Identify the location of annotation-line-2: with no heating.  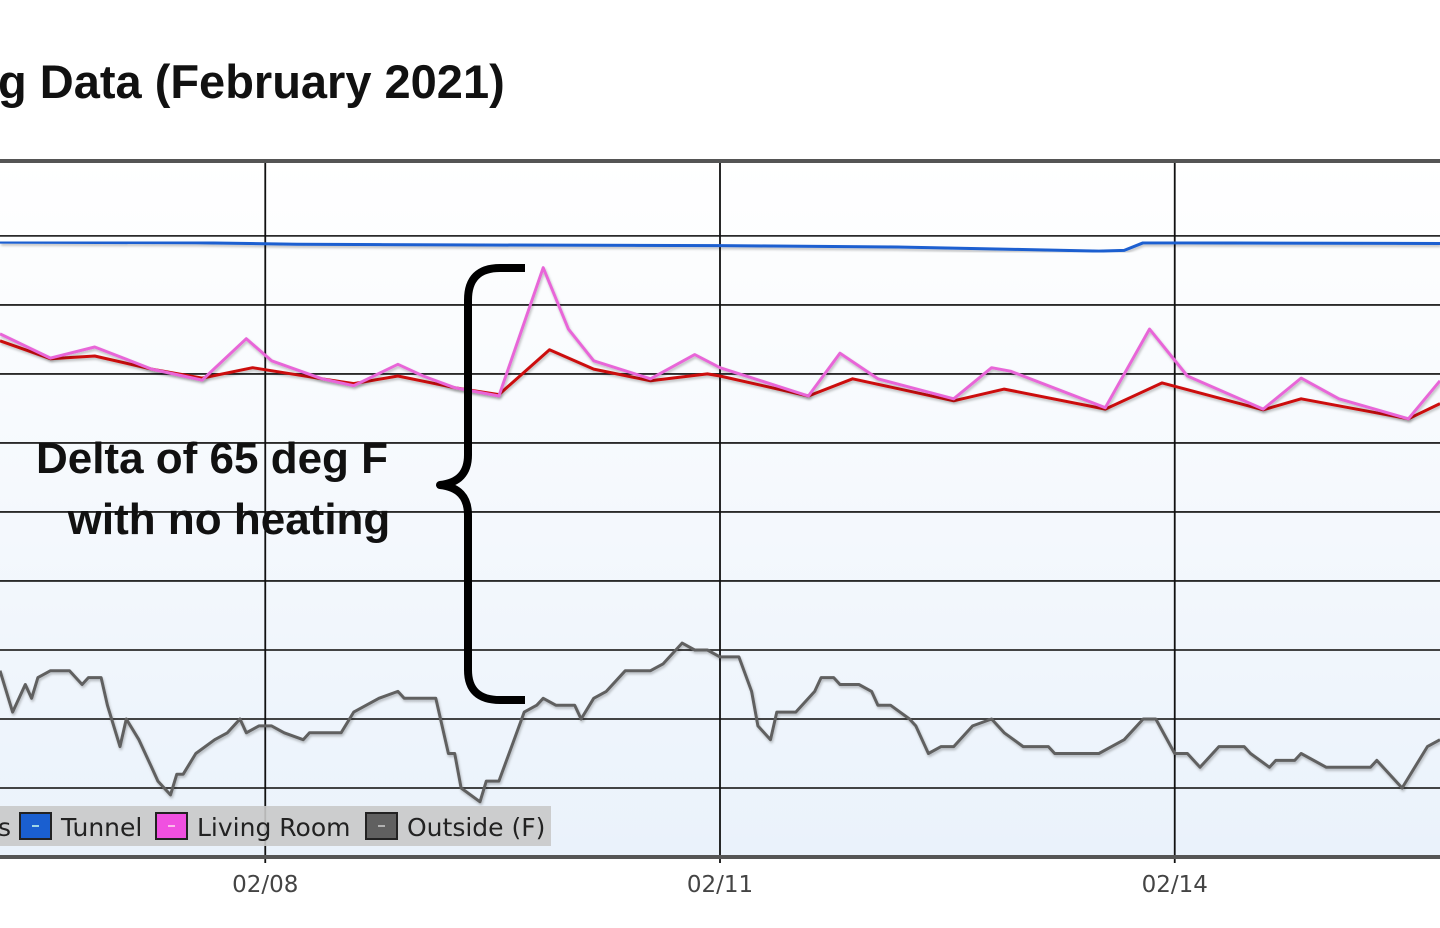
(229, 519).